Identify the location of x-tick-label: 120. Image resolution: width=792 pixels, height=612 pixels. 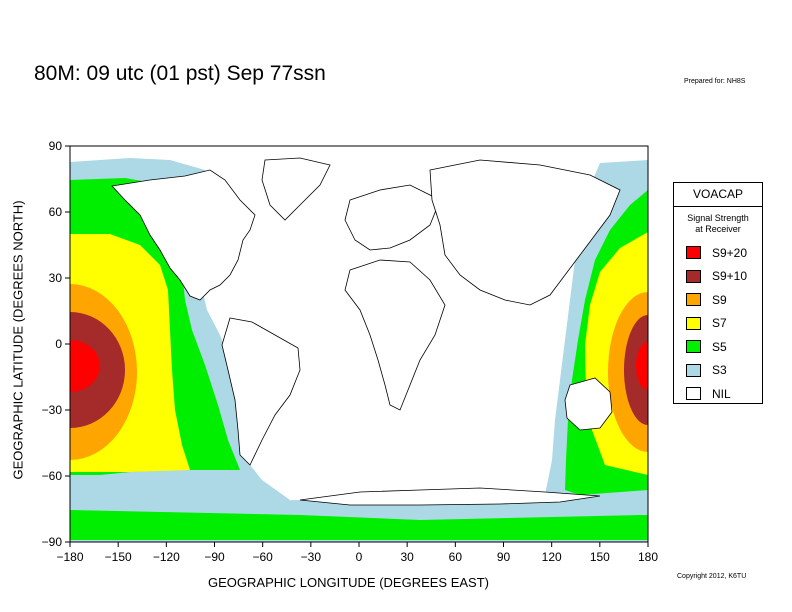
(552, 557).